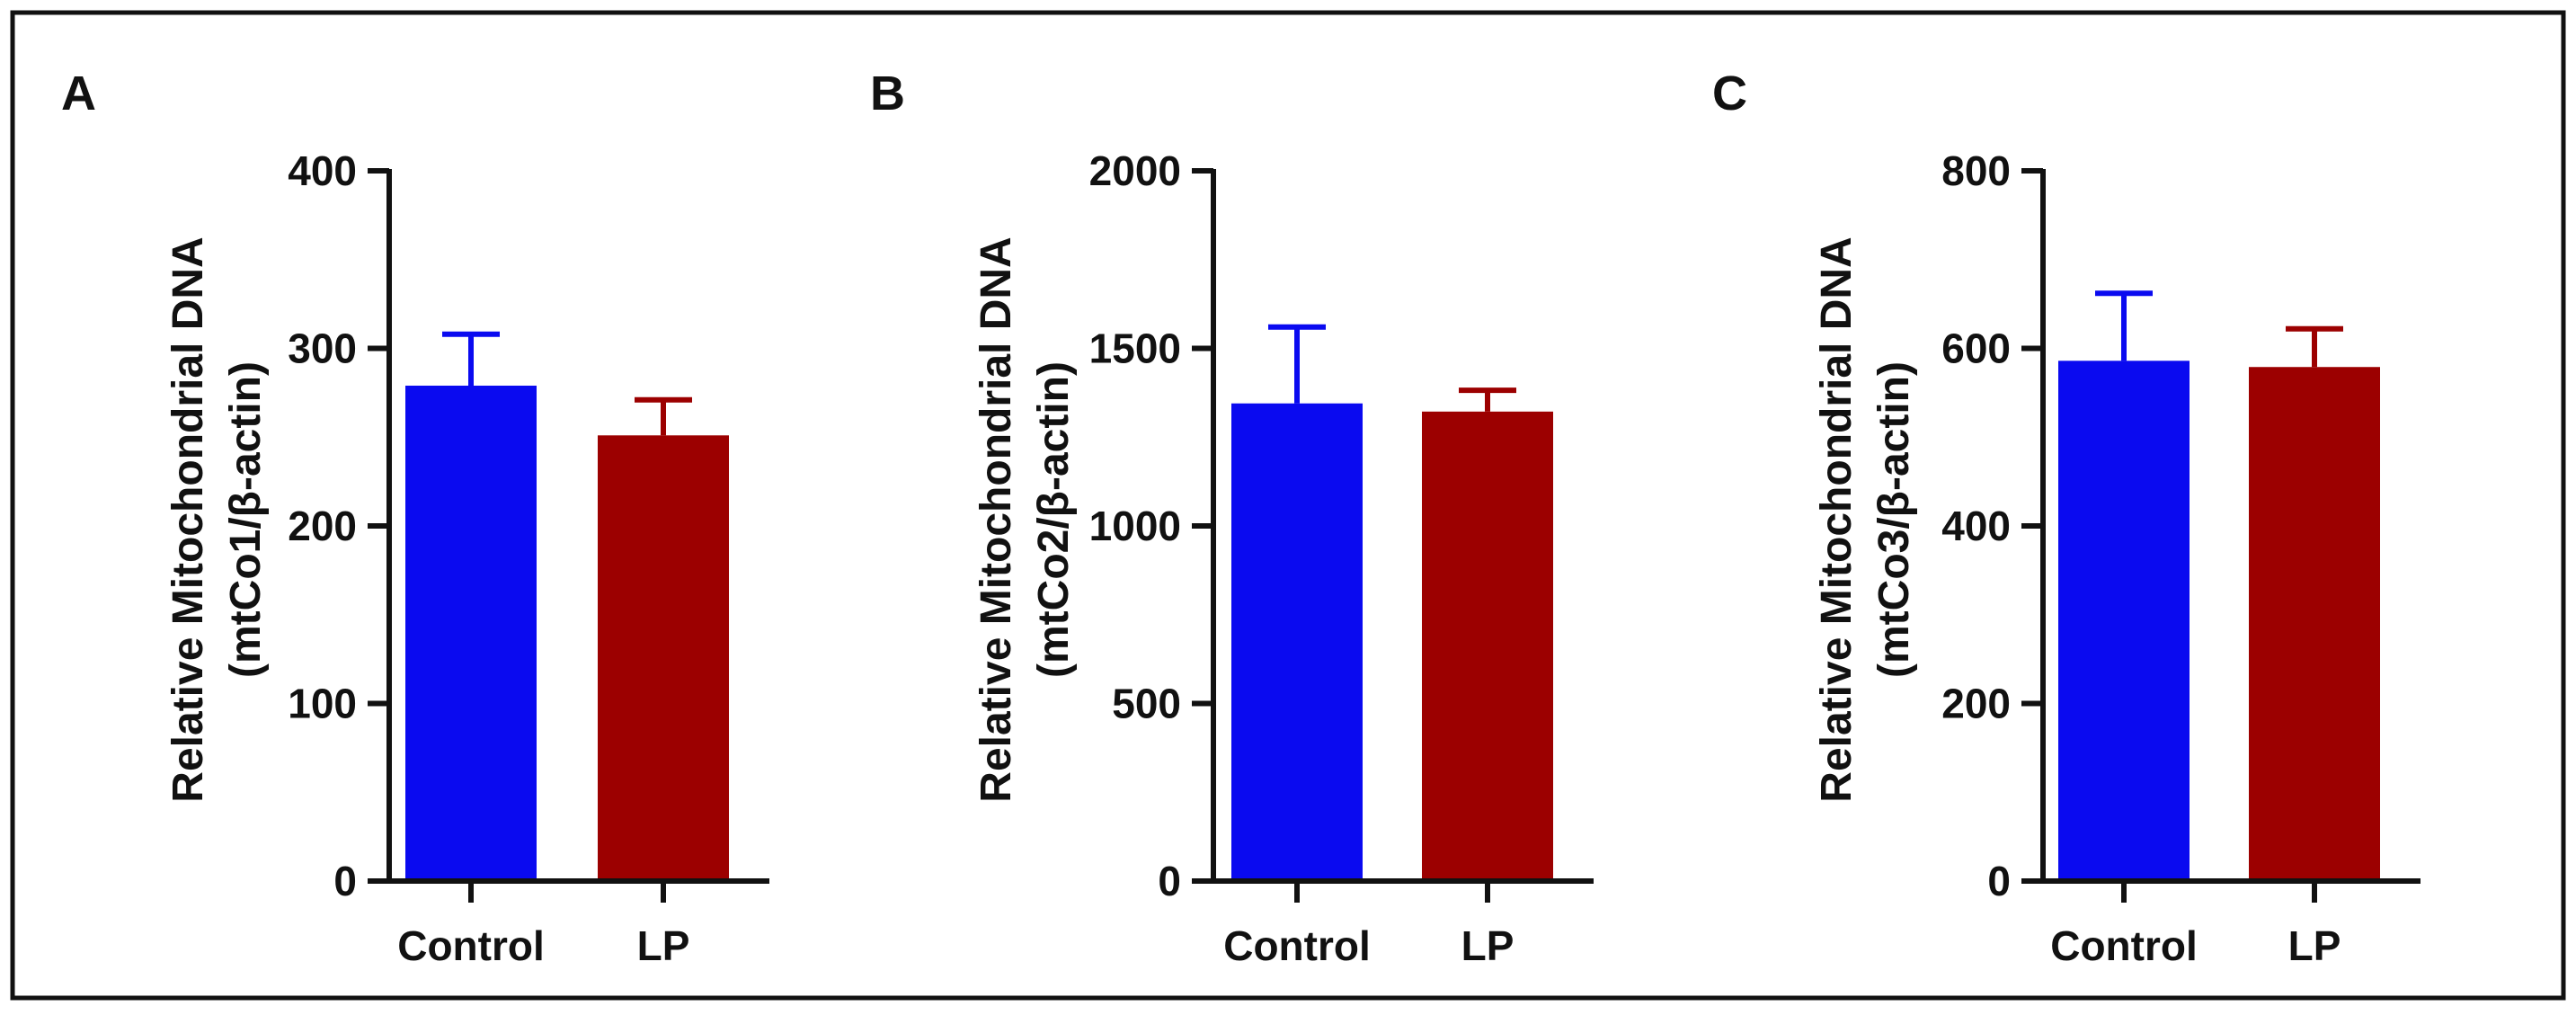 The image size is (2576, 1015). I want to click on y-tick-label: 1500, so click(1135, 348).